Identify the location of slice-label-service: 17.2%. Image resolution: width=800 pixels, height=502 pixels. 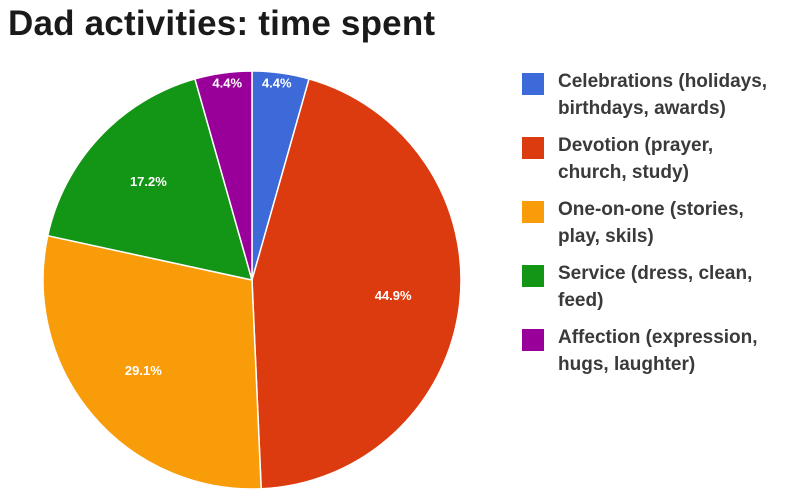
(148, 181).